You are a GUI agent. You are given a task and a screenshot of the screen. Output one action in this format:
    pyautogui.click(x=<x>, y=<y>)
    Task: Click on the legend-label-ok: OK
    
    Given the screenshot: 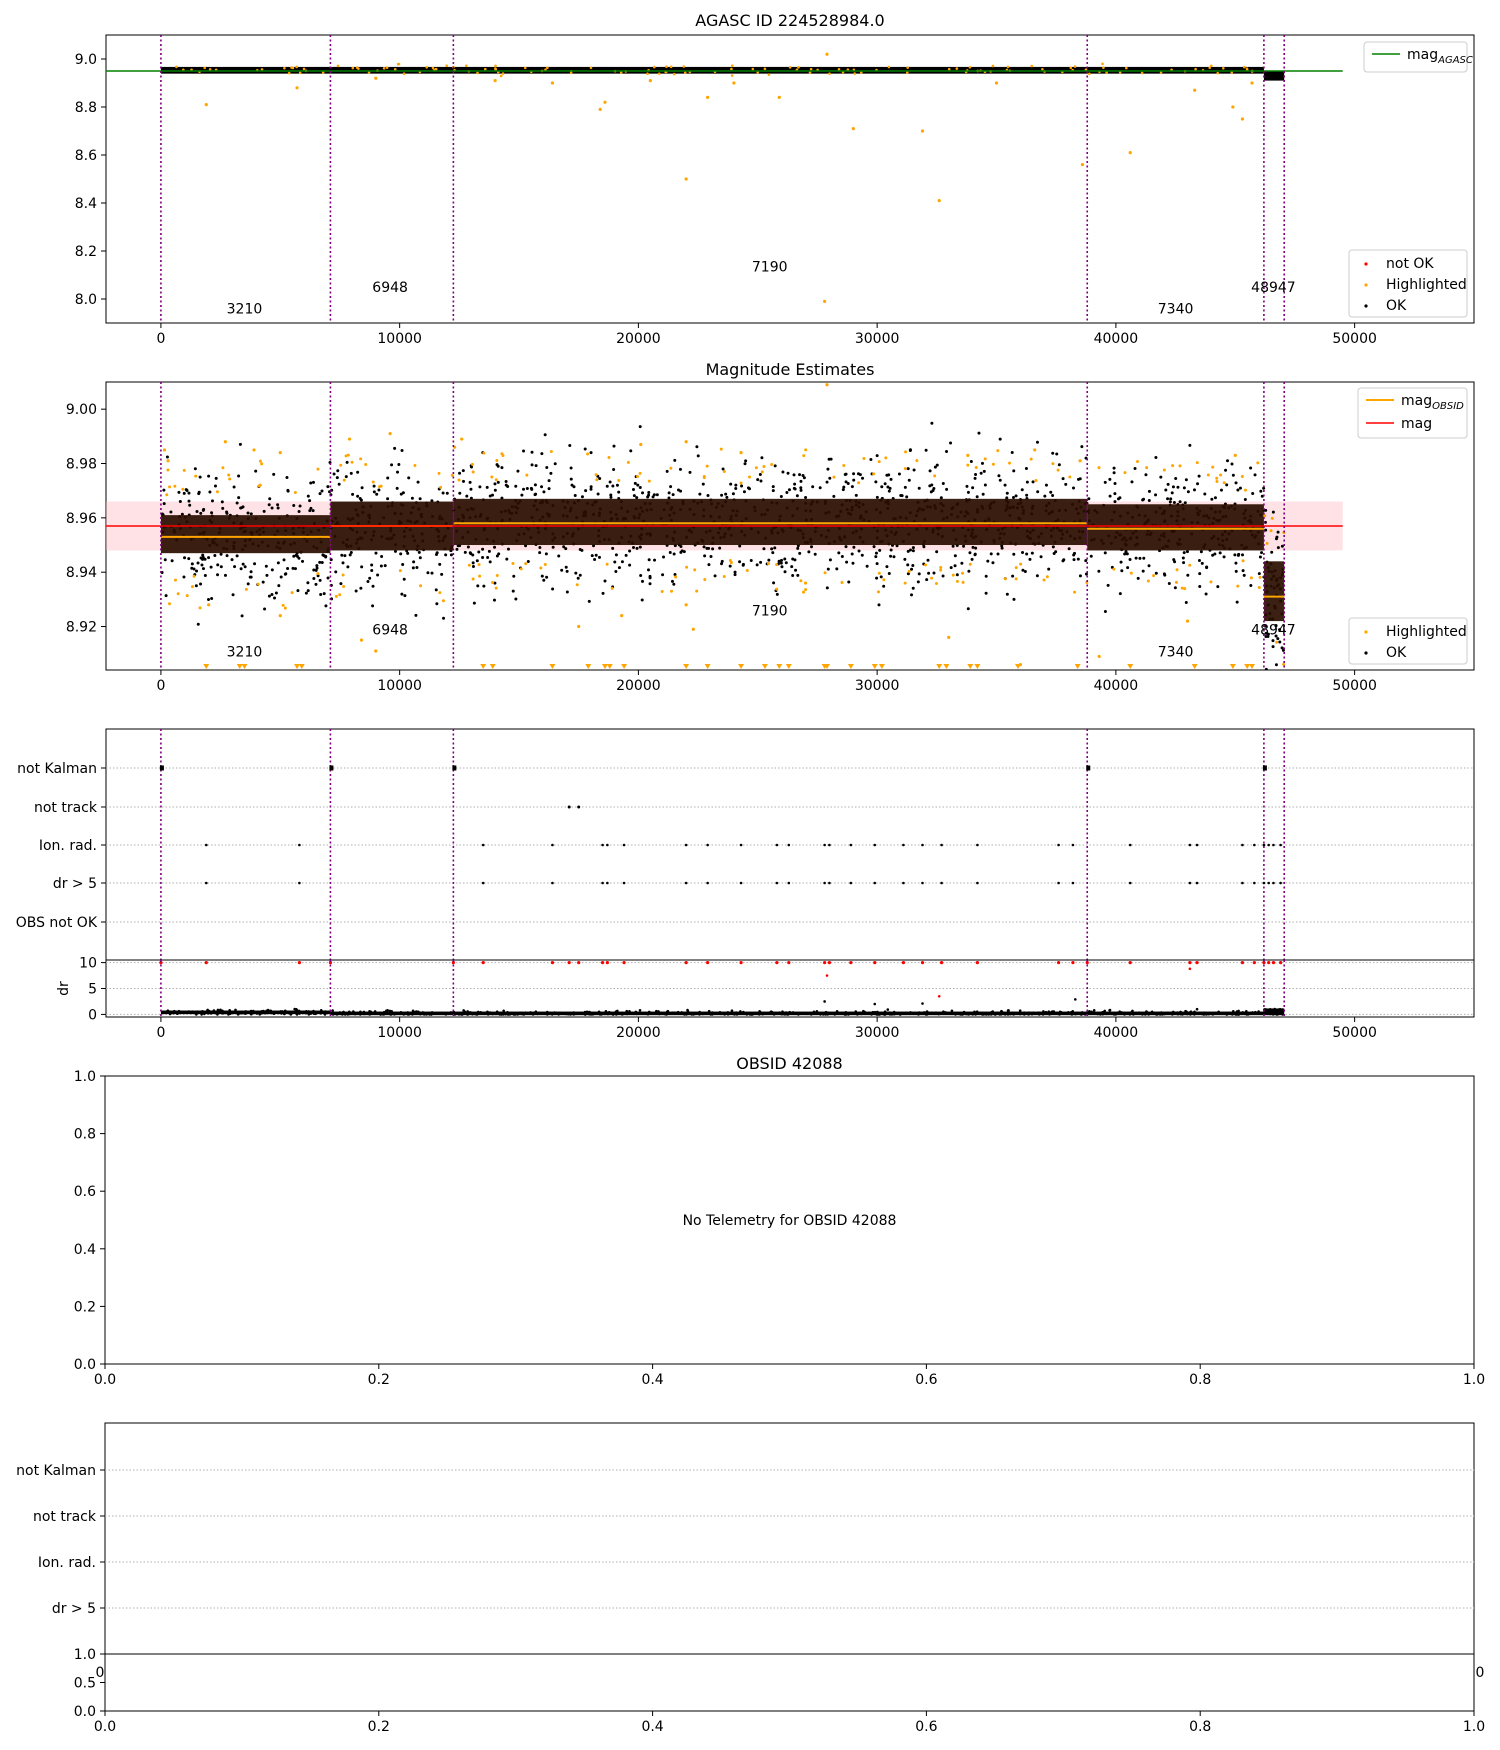 What is the action you would take?
    pyautogui.click(x=1396, y=653)
    